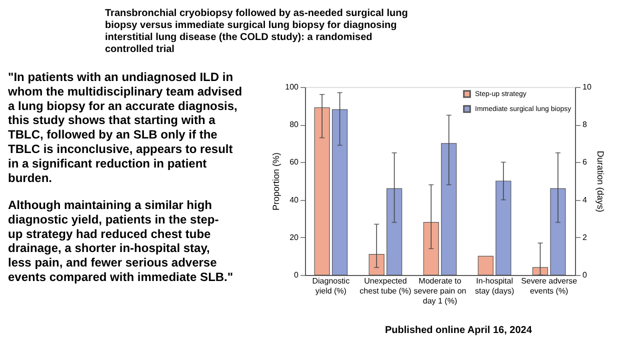 The image size is (620, 349). What do you see at coordinates (295, 125) in the screenshot?
I see `y-tick-label: 80` at bounding box center [295, 125].